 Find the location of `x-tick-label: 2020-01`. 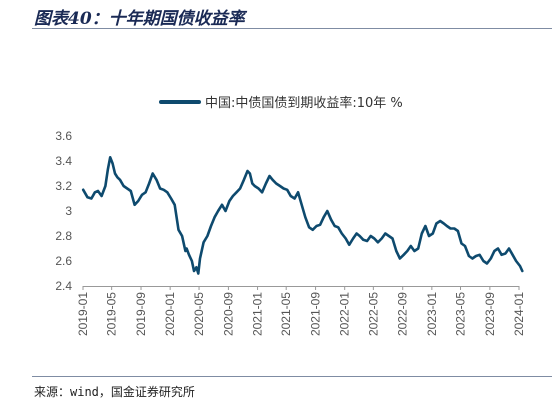

x-tick-label: 2020-01 is located at coordinates (170, 314).